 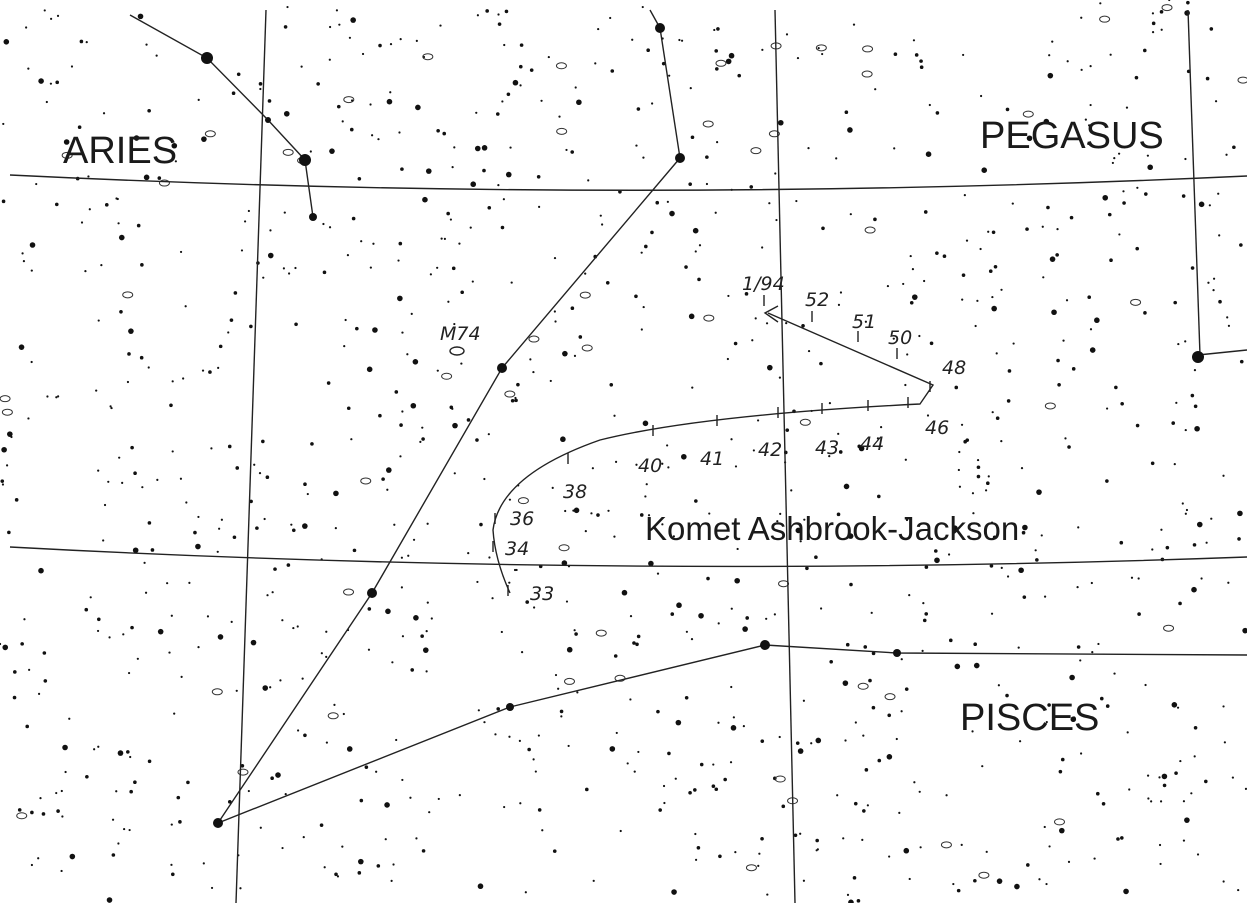 I want to click on grid-line, so click(x=628, y=182).